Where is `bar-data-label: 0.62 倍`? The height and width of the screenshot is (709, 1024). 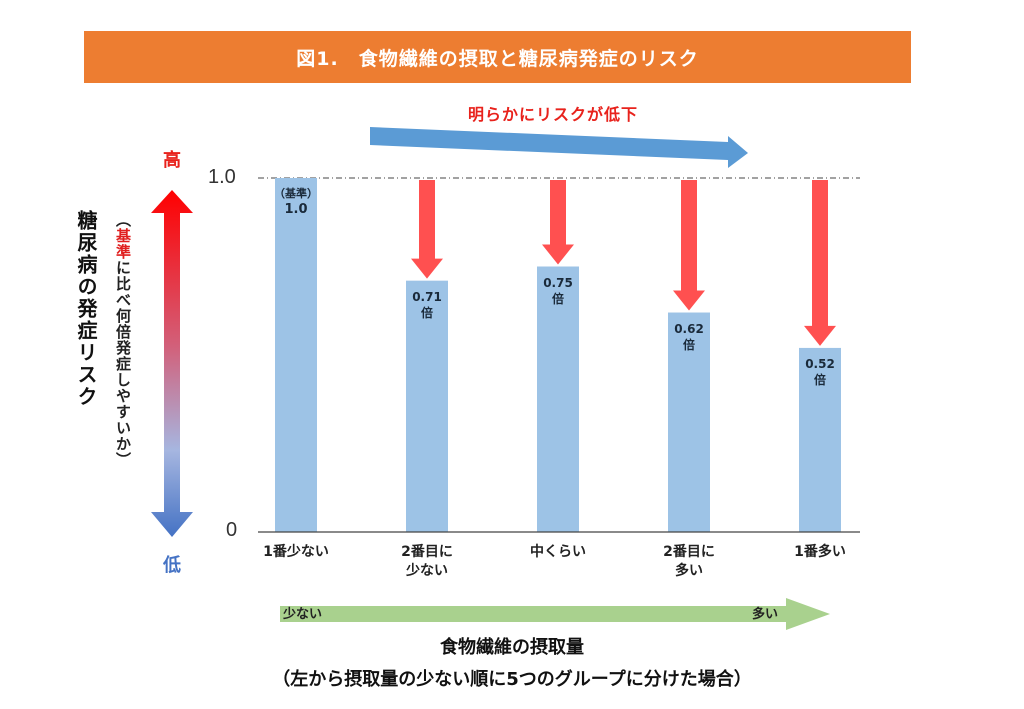 bar-data-label: 0.62 倍 is located at coordinates (689, 337).